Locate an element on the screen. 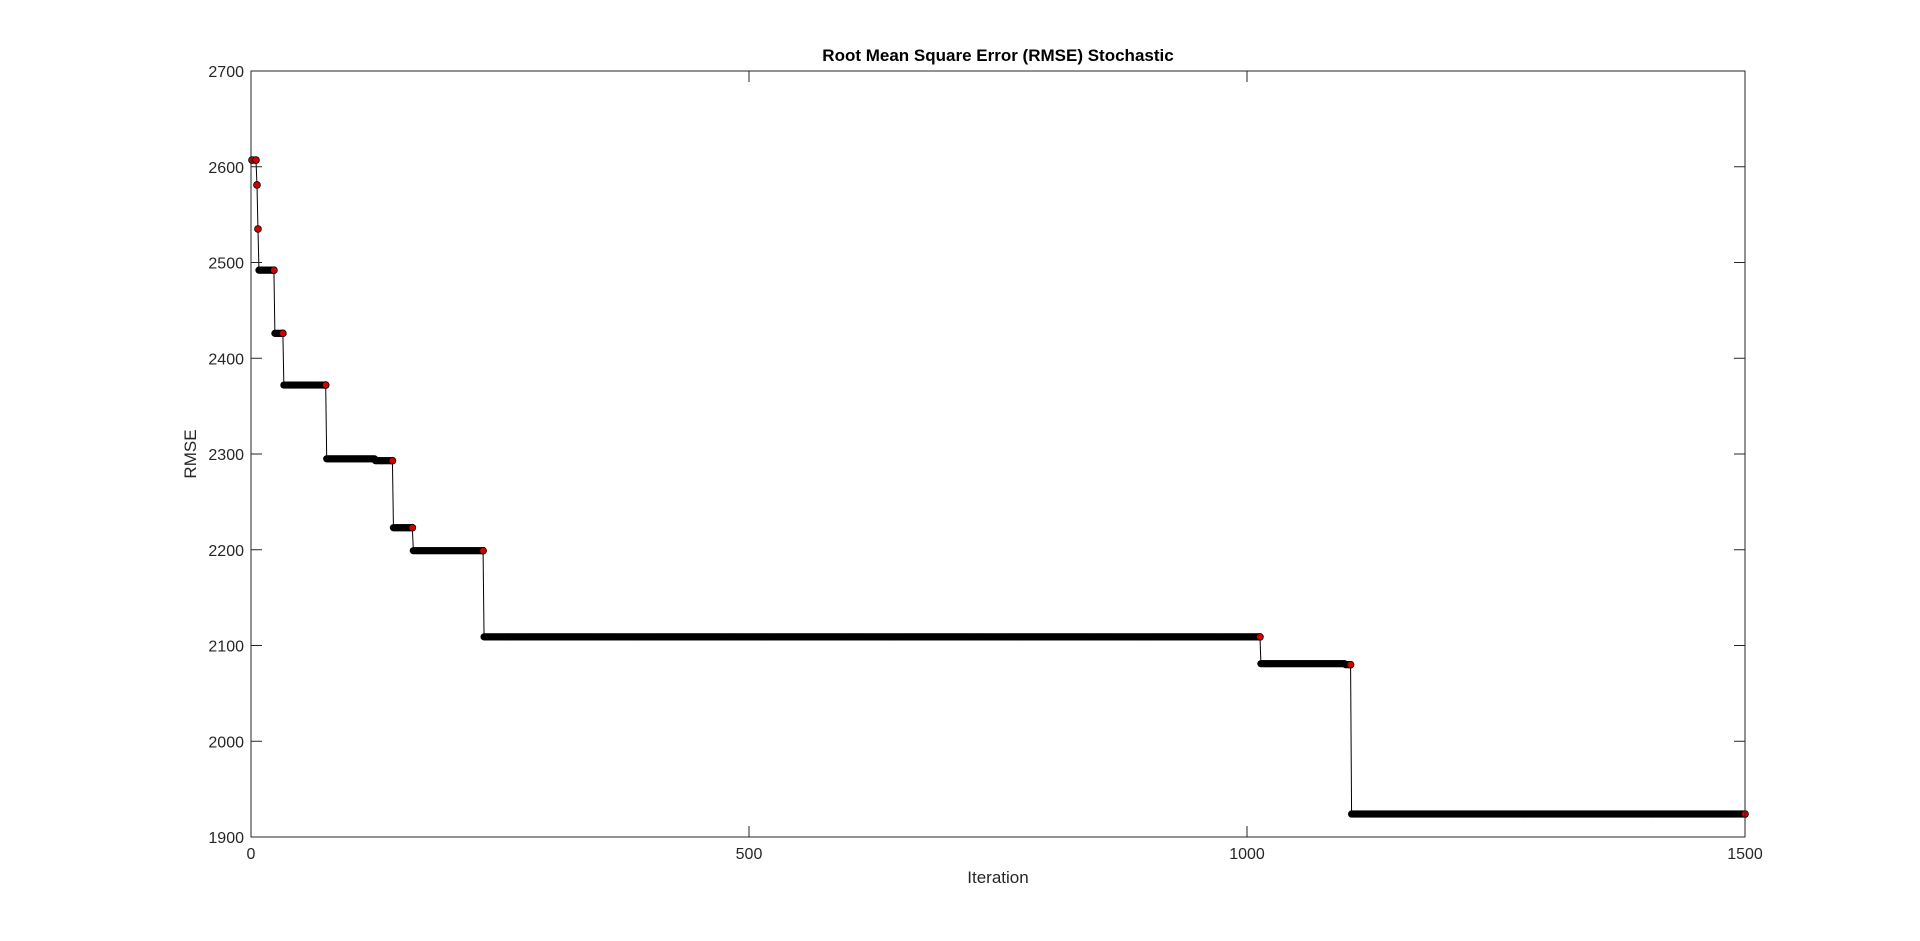 The height and width of the screenshot is (941, 1920). y-tick-label: 2300 is located at coordinates (226, 455).